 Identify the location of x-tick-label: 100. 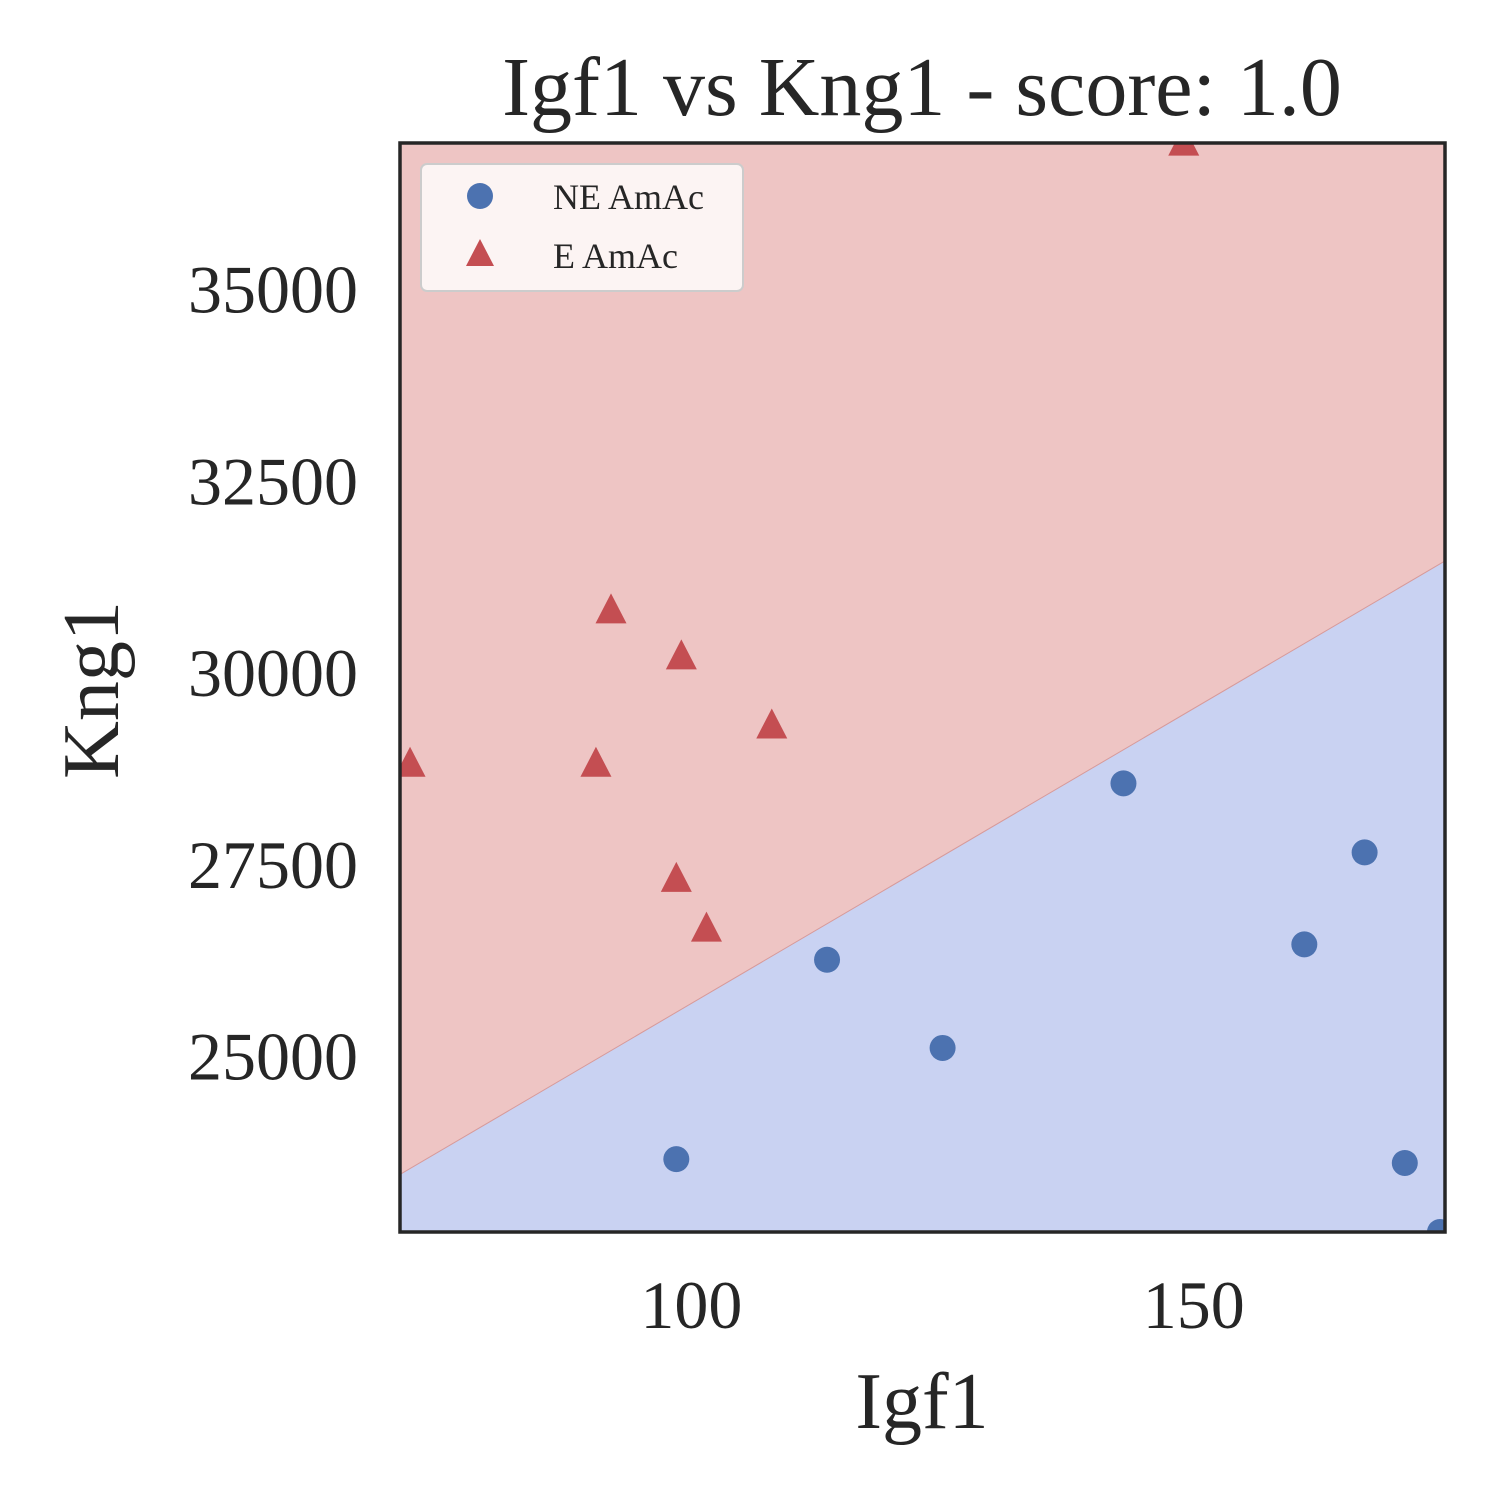
(691, 1305).